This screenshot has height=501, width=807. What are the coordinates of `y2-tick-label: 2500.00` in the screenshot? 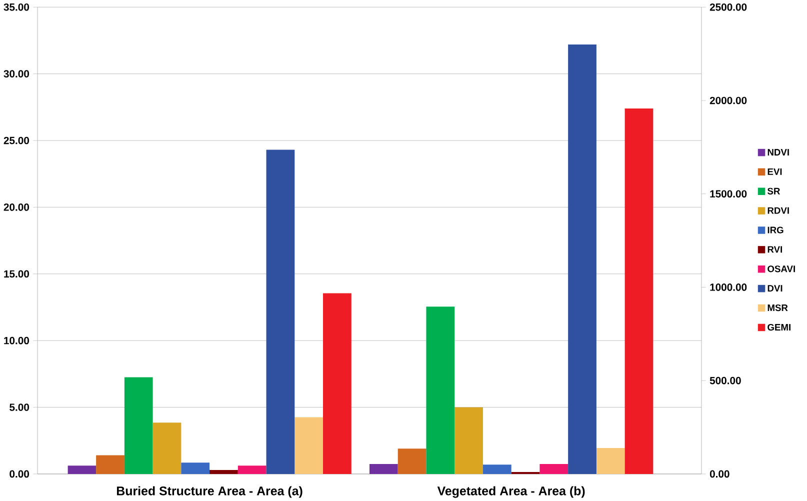 It's located at (728, 7).